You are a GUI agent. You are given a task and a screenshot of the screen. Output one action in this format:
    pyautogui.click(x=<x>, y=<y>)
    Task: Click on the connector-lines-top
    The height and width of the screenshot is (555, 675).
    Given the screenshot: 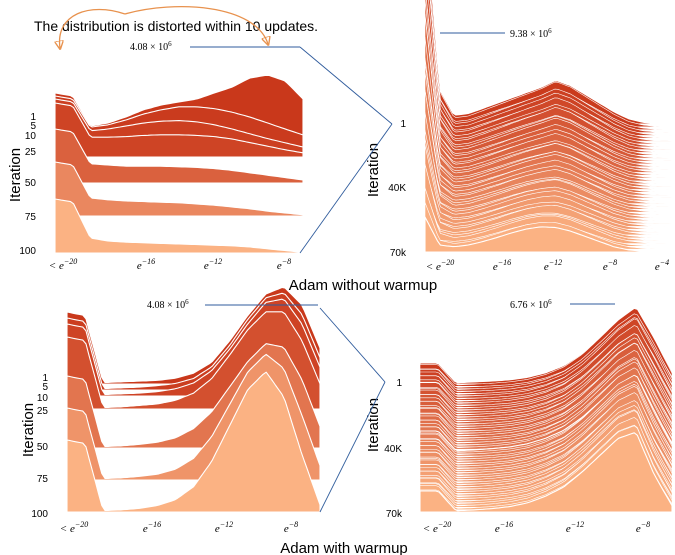 What is the action you would take?
    pyautogui.click(x=346, y=150)
    